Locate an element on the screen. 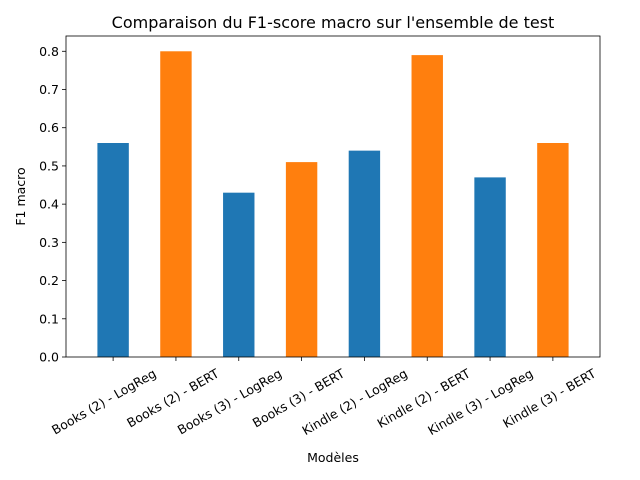 The image size is (640, 480). y-axis-label: F1 macro is located at coordinates (20, 196).